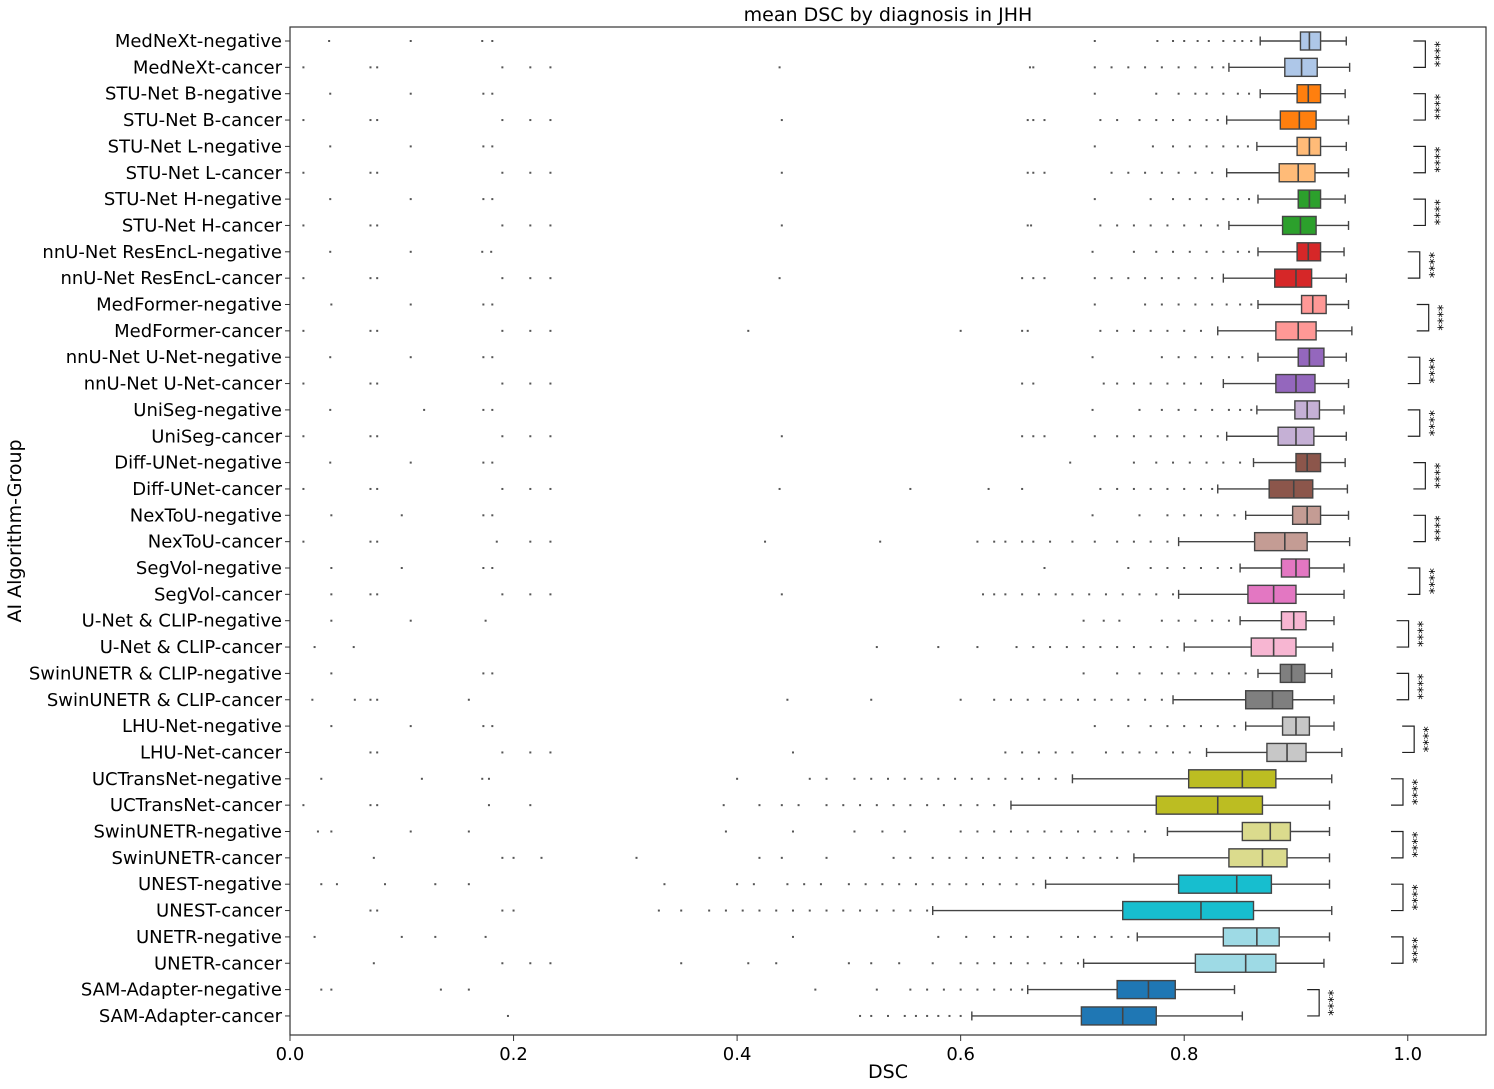  I want to click on y-tick-label: UNETR-negative, so click(209, 937).